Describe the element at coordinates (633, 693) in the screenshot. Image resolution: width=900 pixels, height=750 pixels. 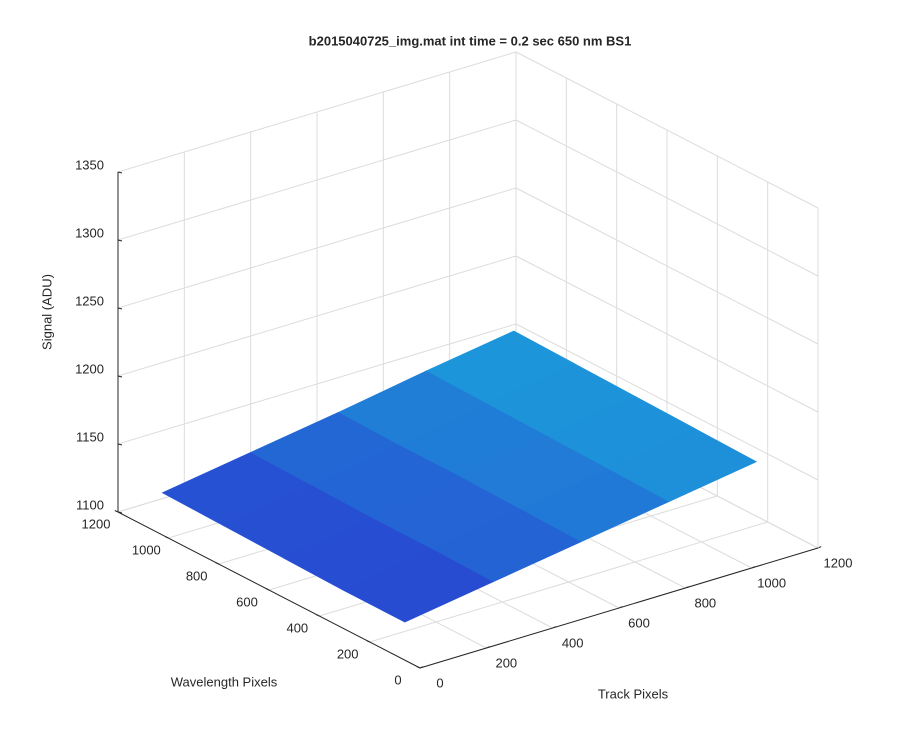
I see `x-axis-label: Track Pixels` at that location.